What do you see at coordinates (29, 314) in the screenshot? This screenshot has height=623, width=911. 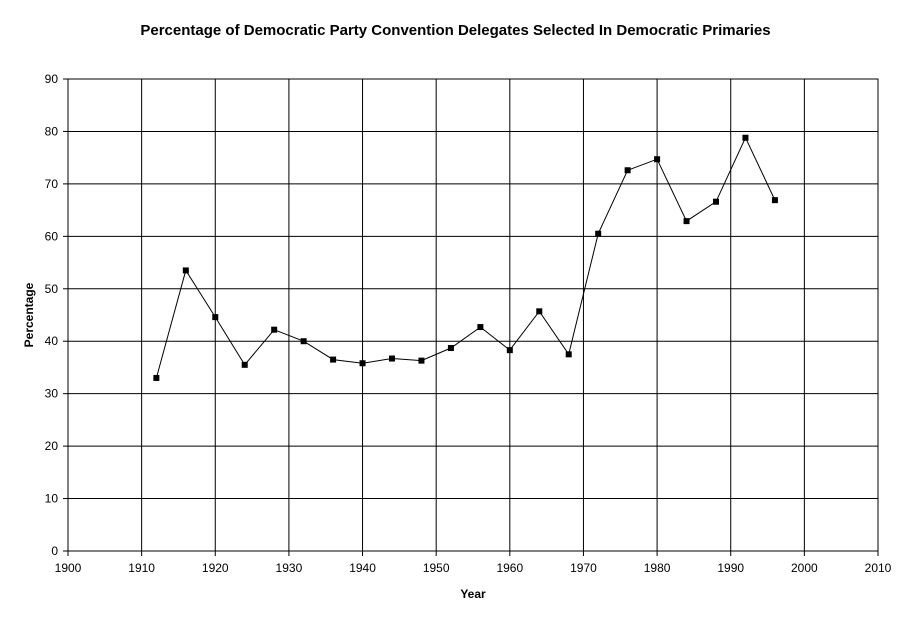 I see `y-axis-title: Percentage` at bounding box center [29, 314].